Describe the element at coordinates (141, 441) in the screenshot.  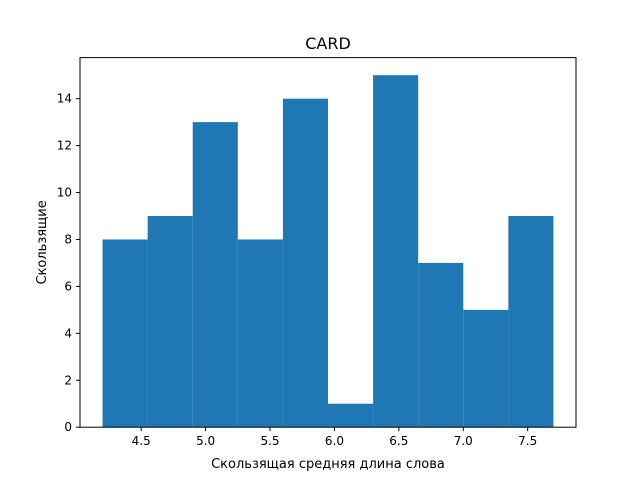
I see `x-tick-label: 4.5` at that location.